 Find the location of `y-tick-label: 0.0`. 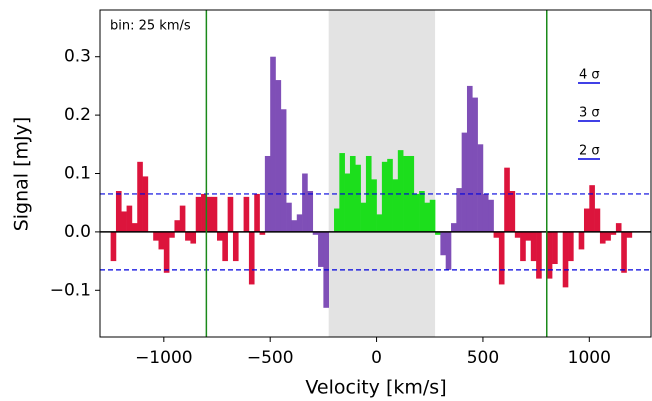

y-tick-label: 0.0 is located at coordinates (77, 232).